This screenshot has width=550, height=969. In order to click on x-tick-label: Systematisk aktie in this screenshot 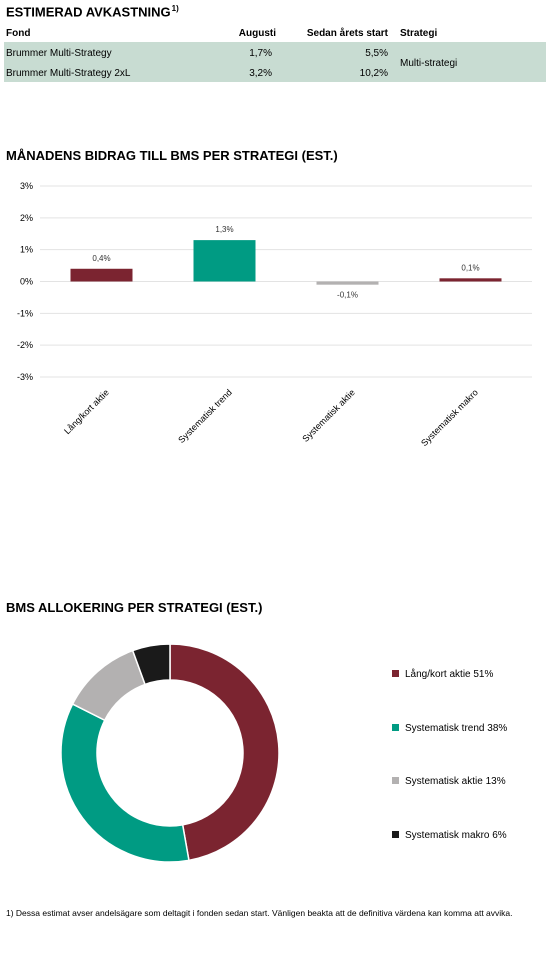, I will do `click(328, 415)`.